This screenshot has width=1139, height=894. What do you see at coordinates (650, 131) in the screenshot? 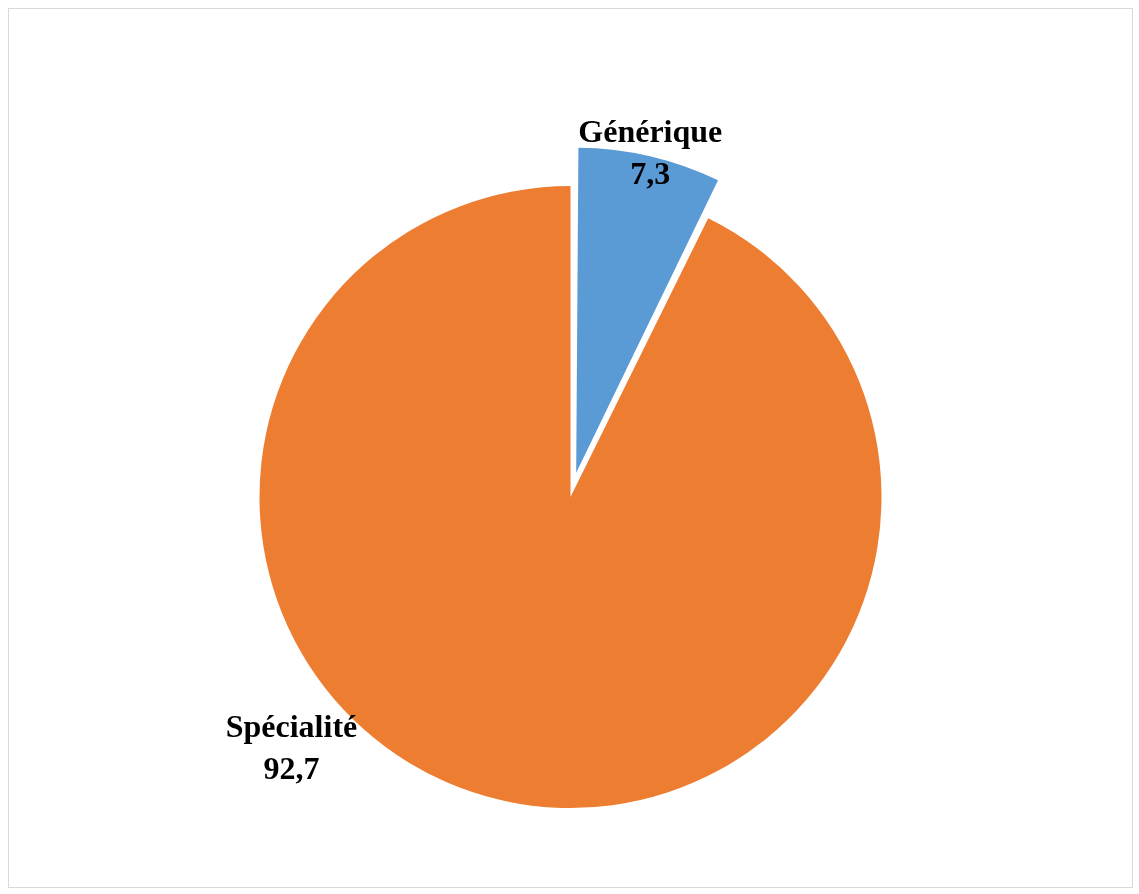
I see `slice-label: Générique` at bounding box center [650, 131].